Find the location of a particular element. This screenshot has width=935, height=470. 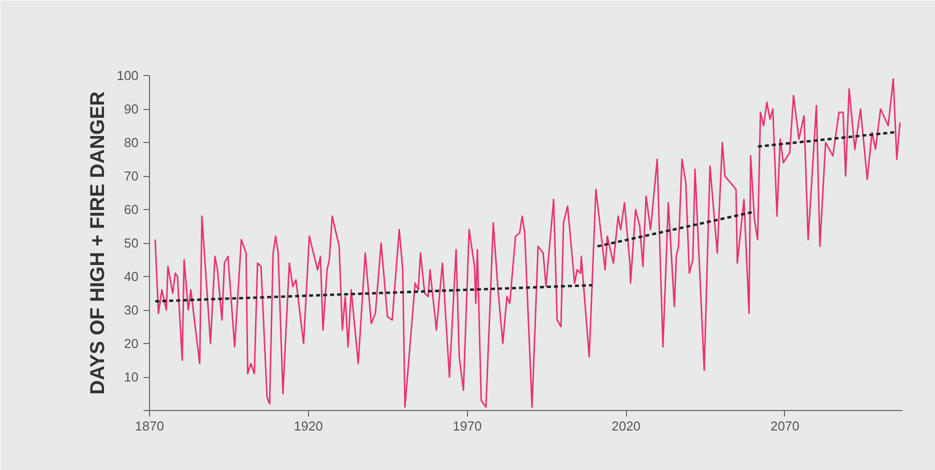

y-tick-label: 70 is located at coordinates (131, 176).